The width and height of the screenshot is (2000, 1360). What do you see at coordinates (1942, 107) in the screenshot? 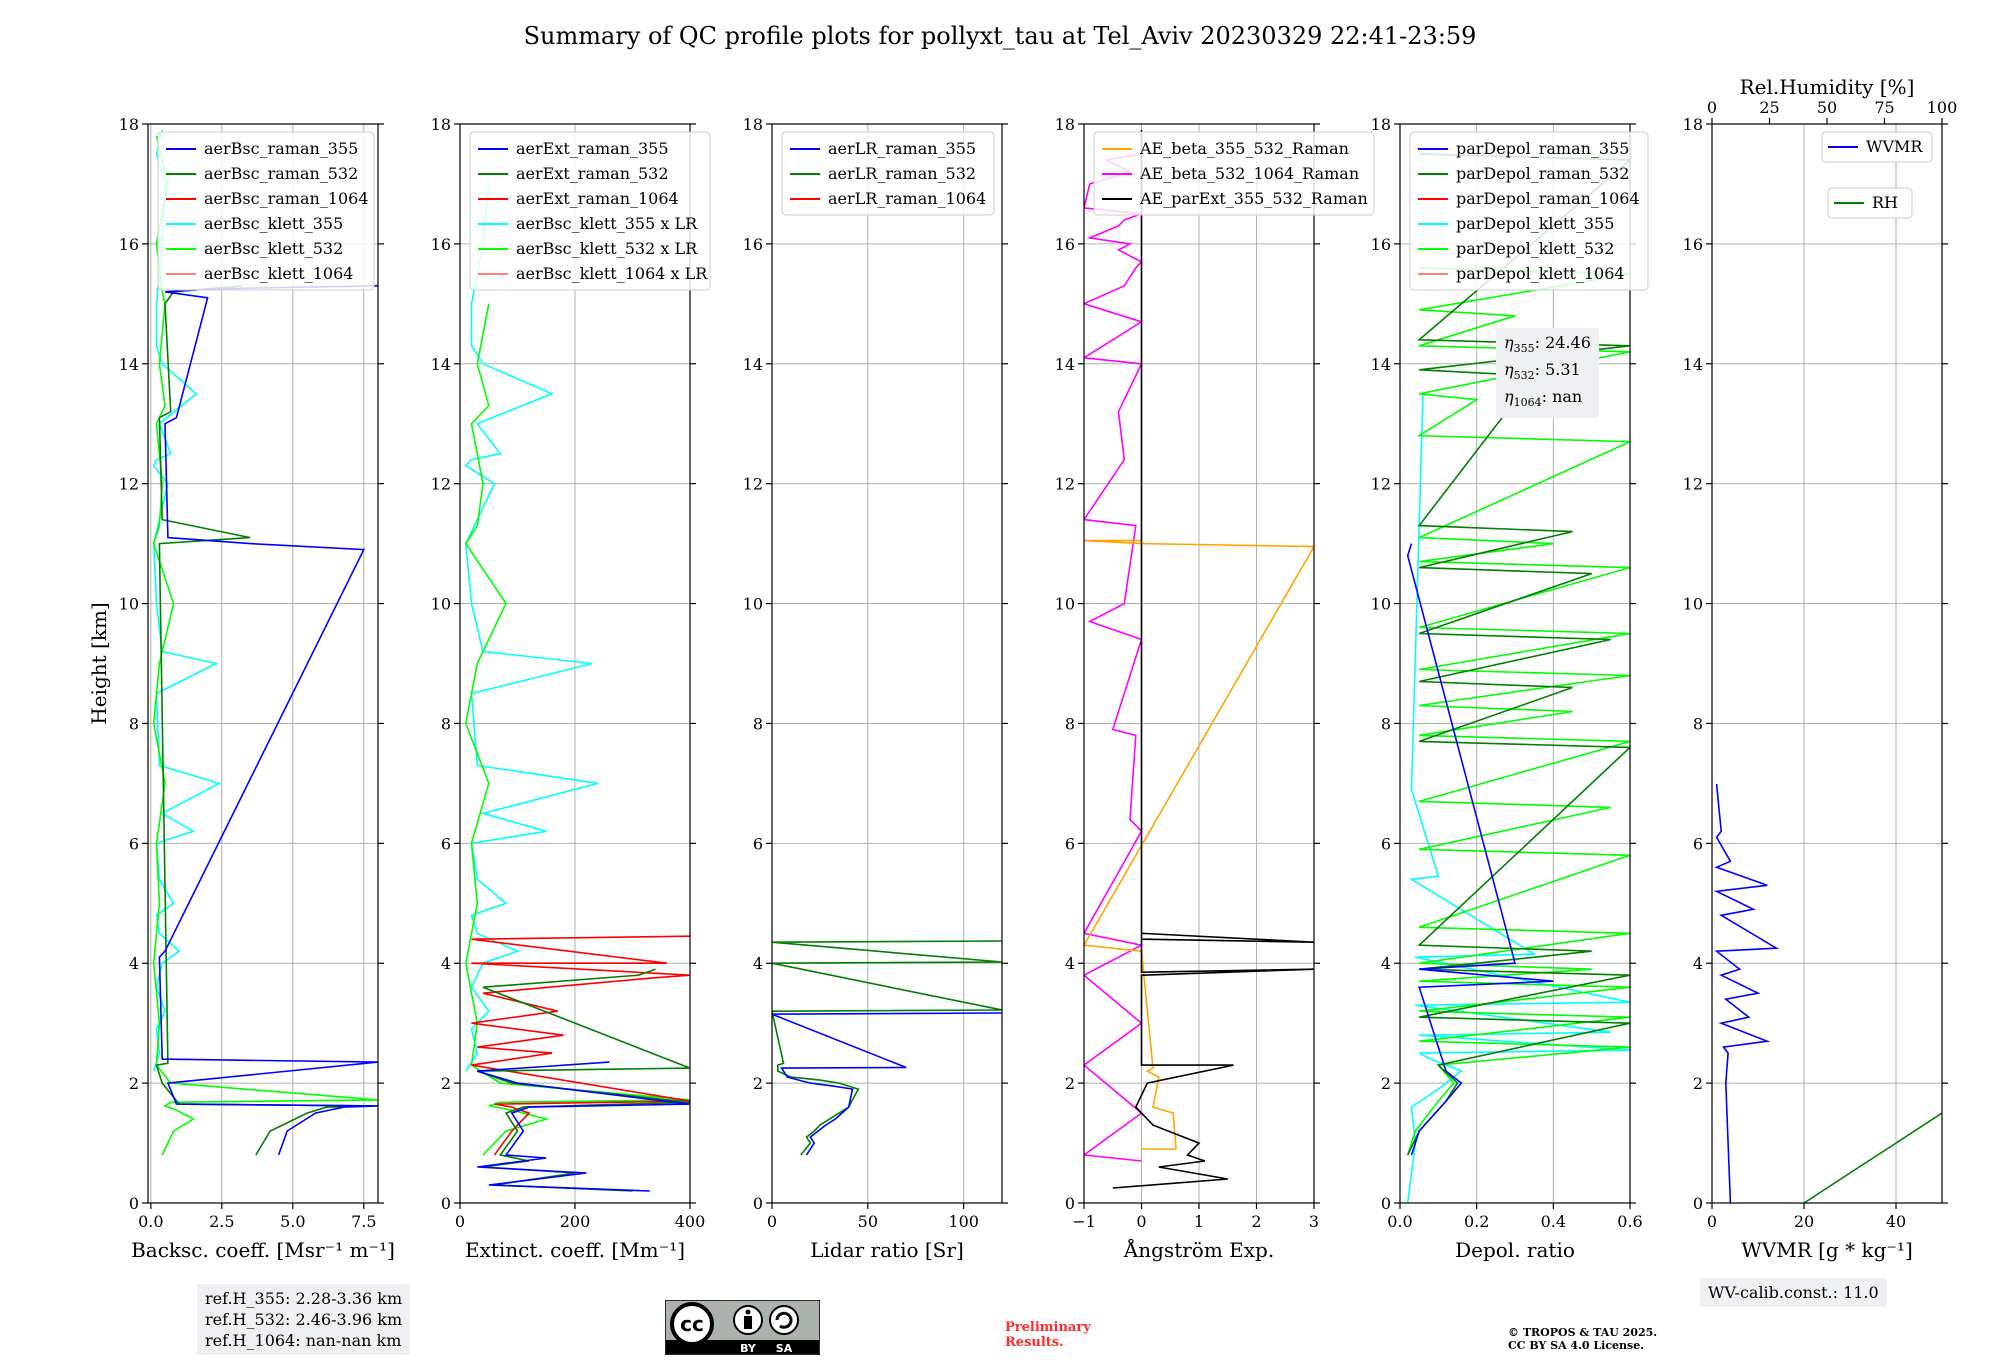
I see `wvmr-toptick-label-100: 100` at bounding box center [1942, 107].